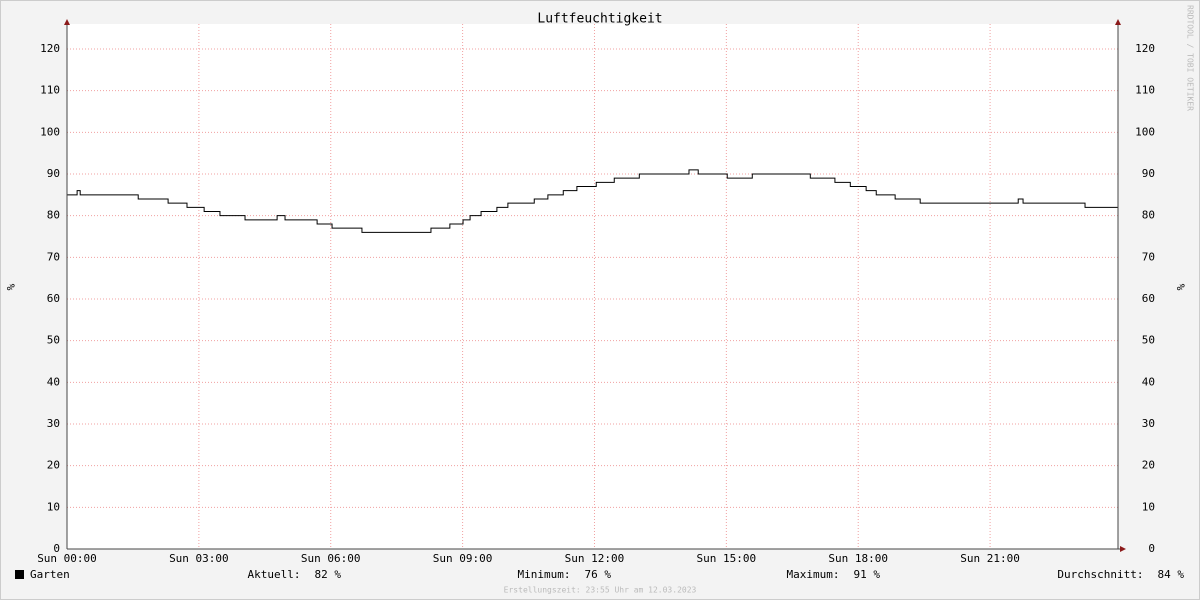 The width and height of the screenshot is (1200, 600). What do you see at coordinates (328, 574) in the screenshot?
I see `stat-value: 82 %` at bounding box center [328, 574].